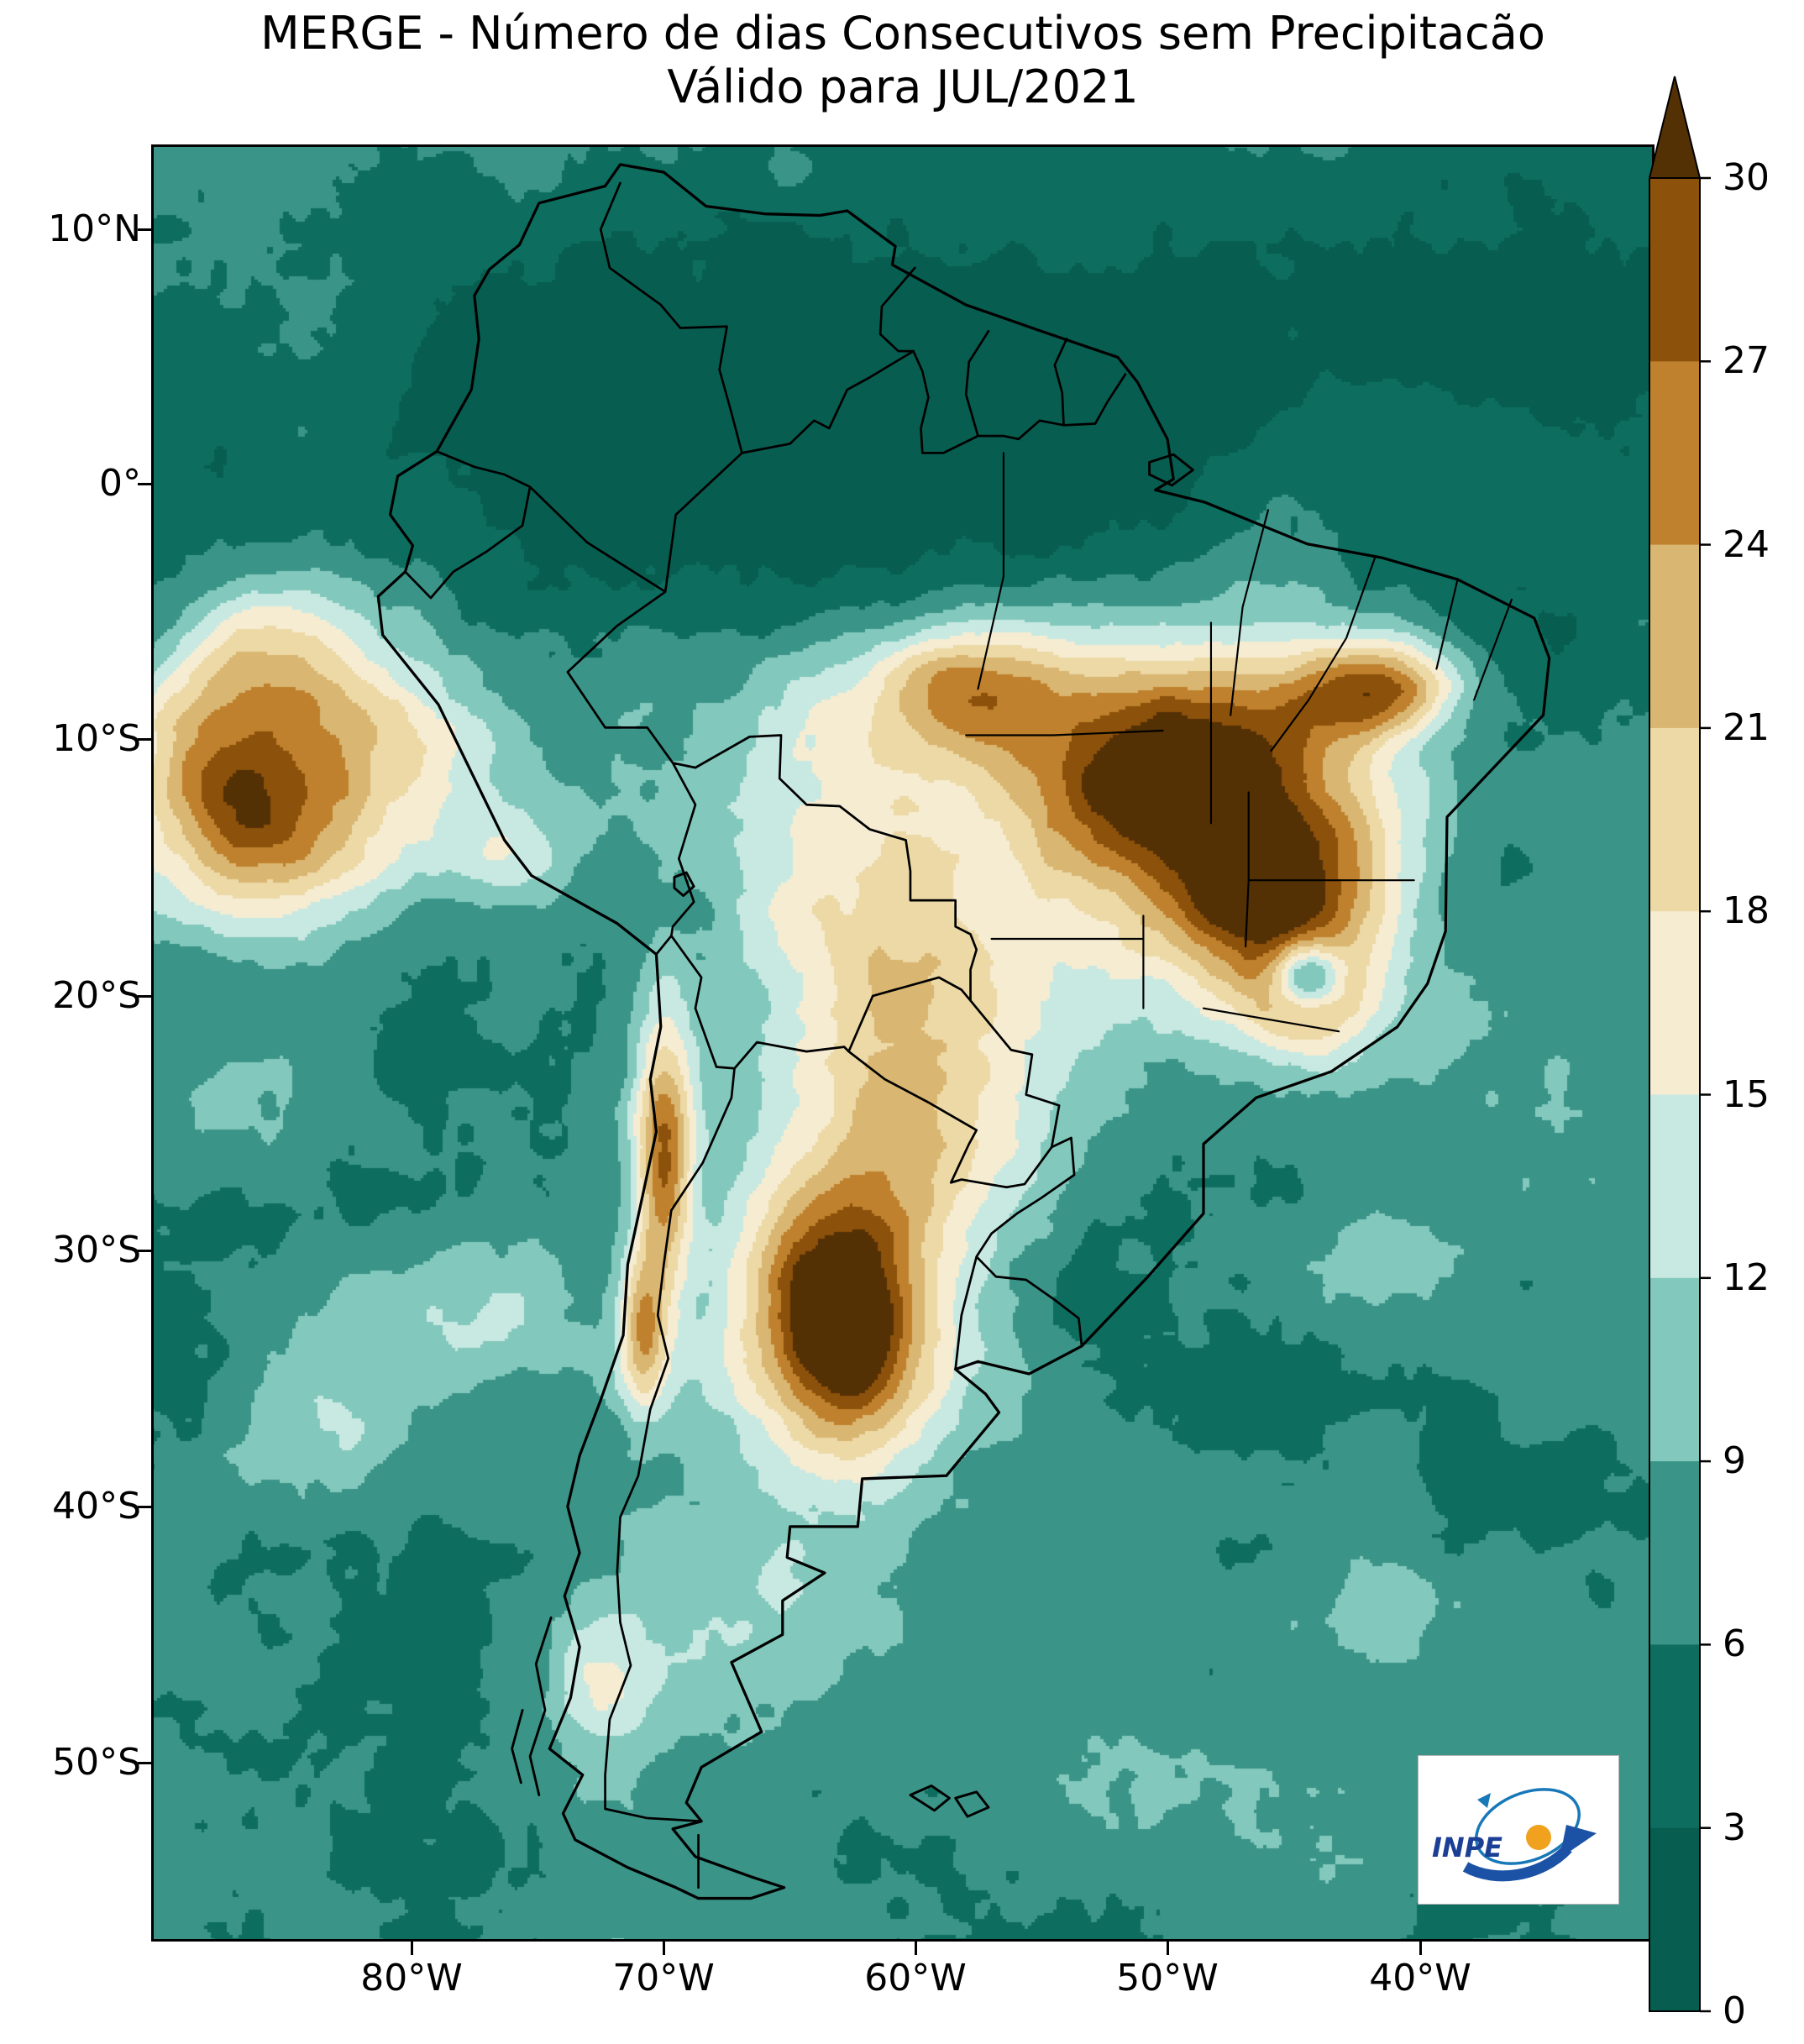  I want to click on y-tick-label: 20°S, so click(96, 995).